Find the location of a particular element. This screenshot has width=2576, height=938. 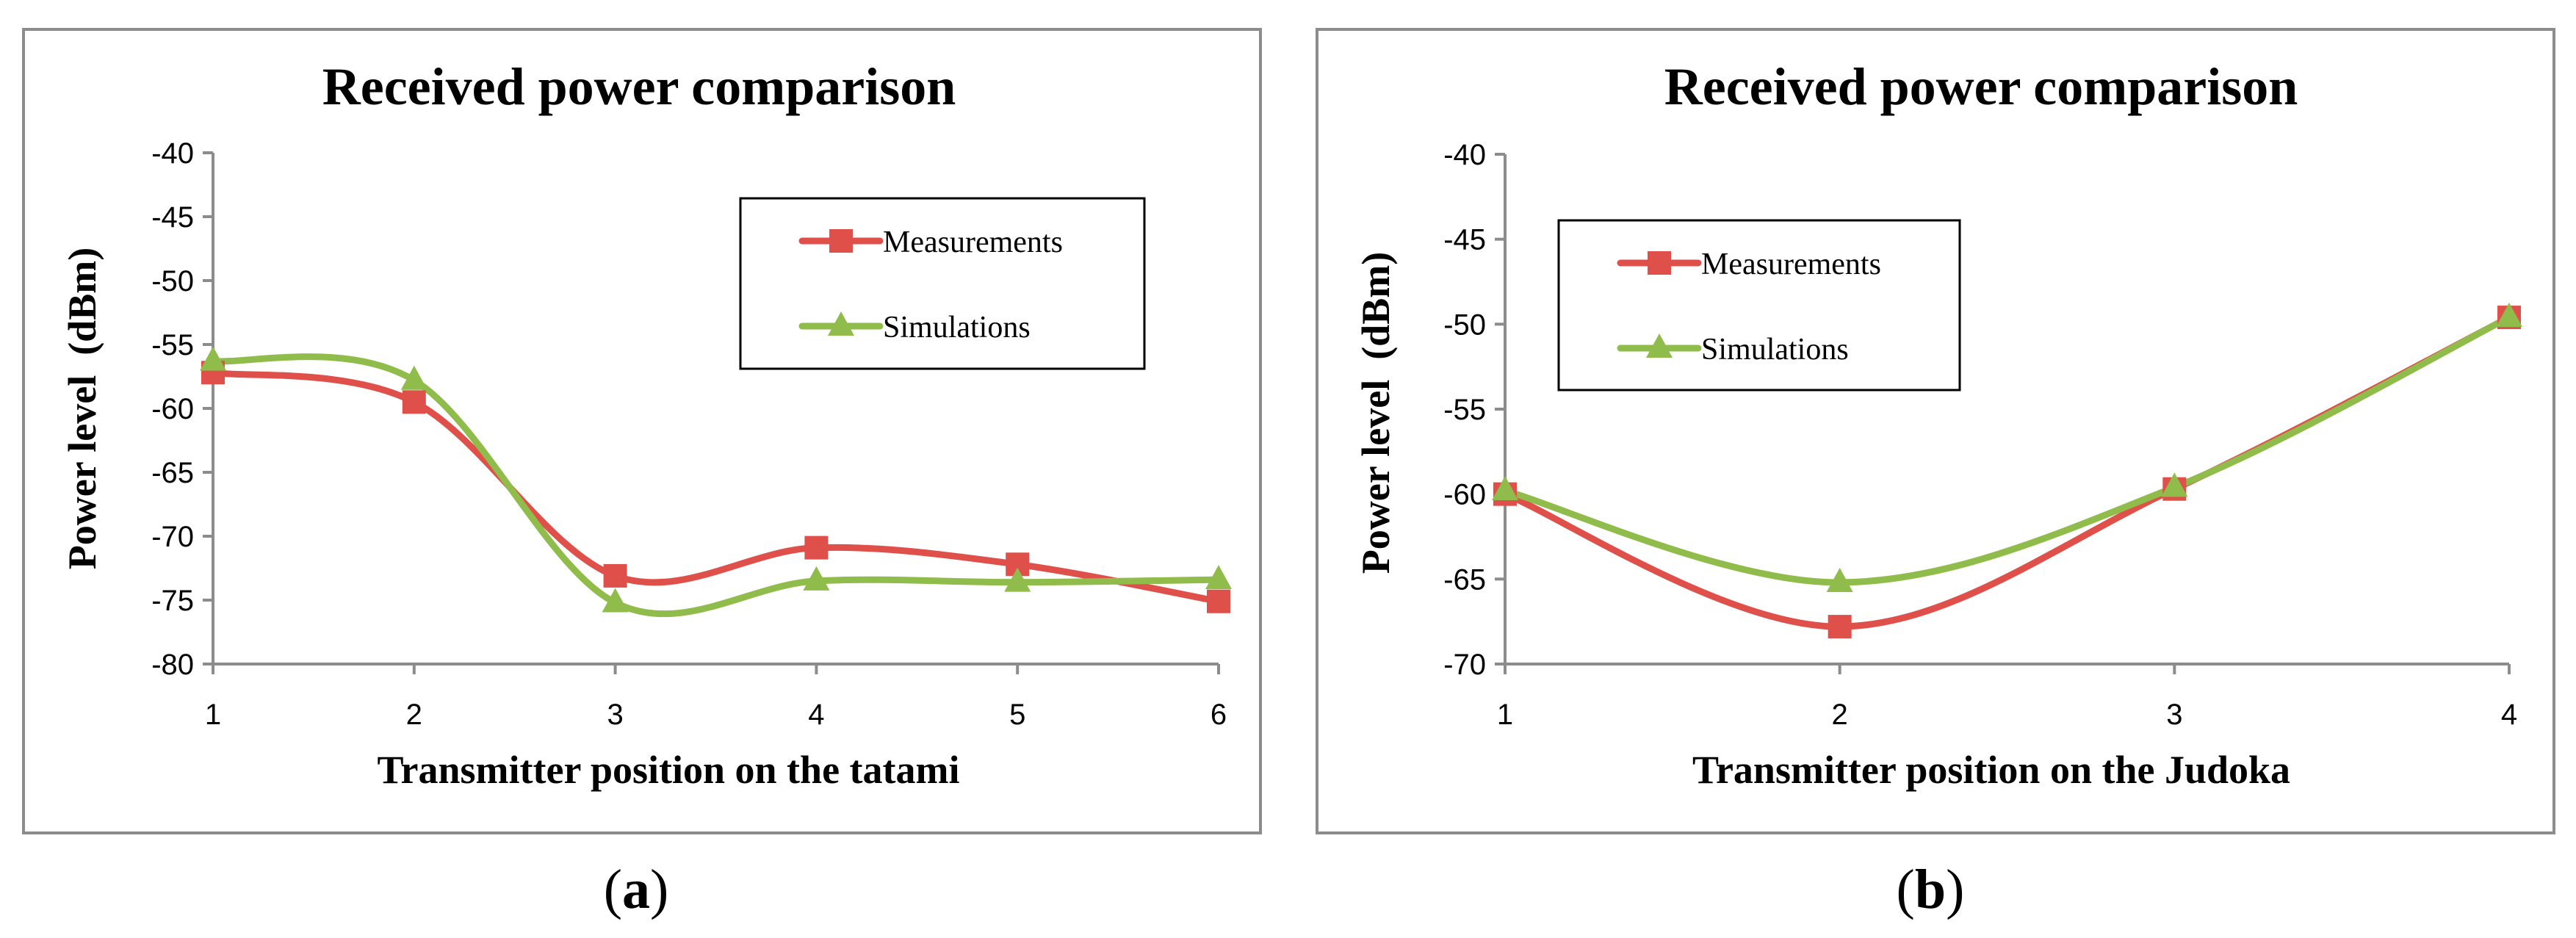

caption-b-letter: b is located at coordinates (1931, 890).